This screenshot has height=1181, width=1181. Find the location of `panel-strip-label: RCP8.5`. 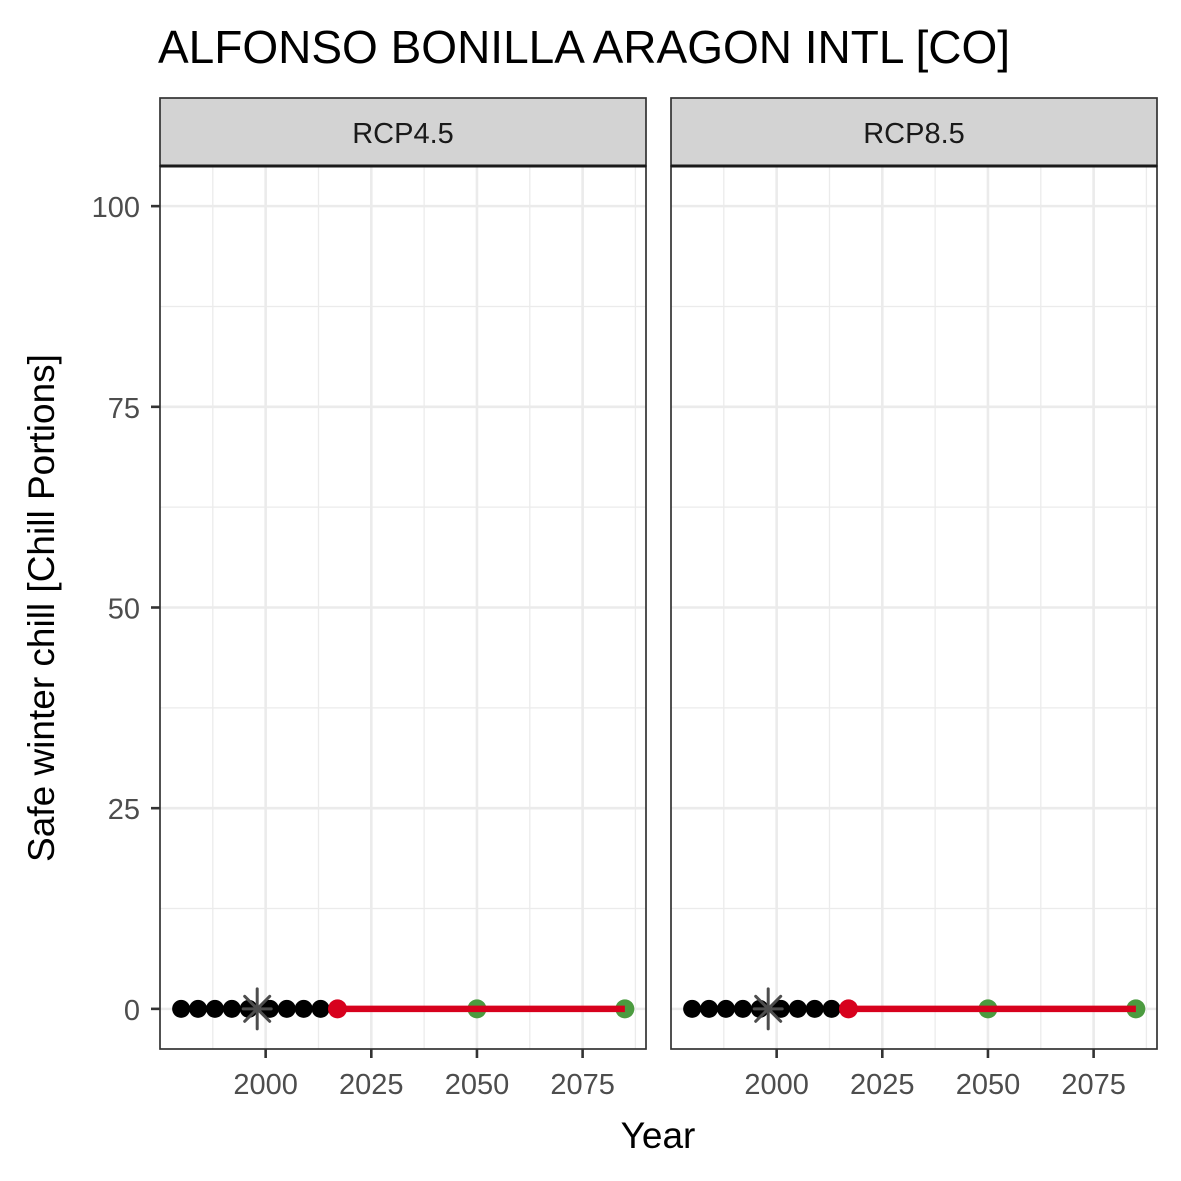

panel-strip-label: RCP8.5 is located at coordinates (914, 134).